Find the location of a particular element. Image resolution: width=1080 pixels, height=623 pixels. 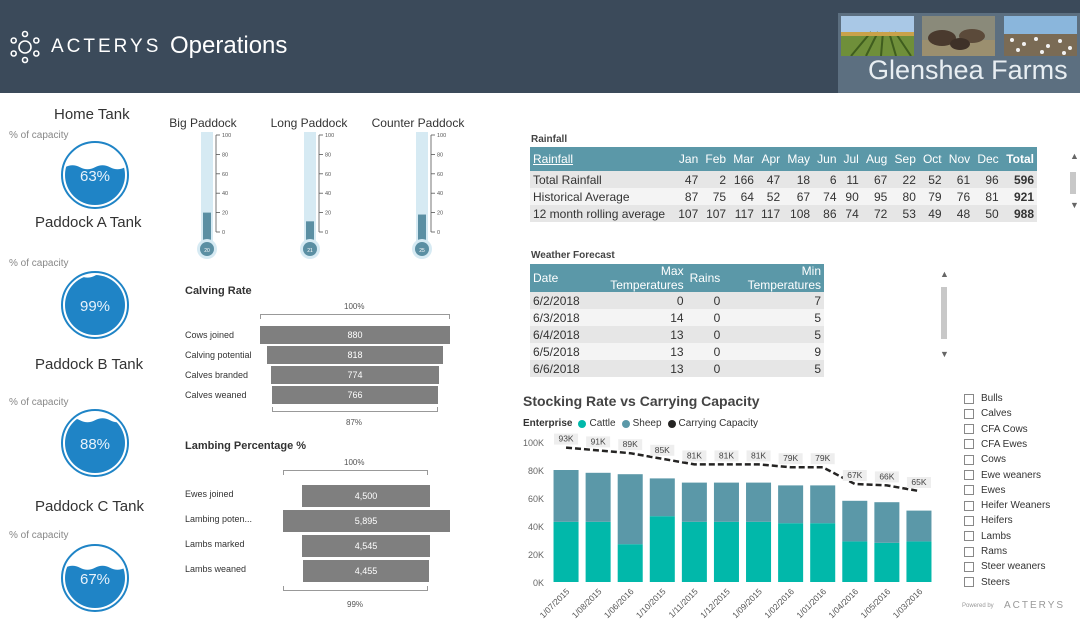

table-cell: 5 is located at coordinates (773, 368).